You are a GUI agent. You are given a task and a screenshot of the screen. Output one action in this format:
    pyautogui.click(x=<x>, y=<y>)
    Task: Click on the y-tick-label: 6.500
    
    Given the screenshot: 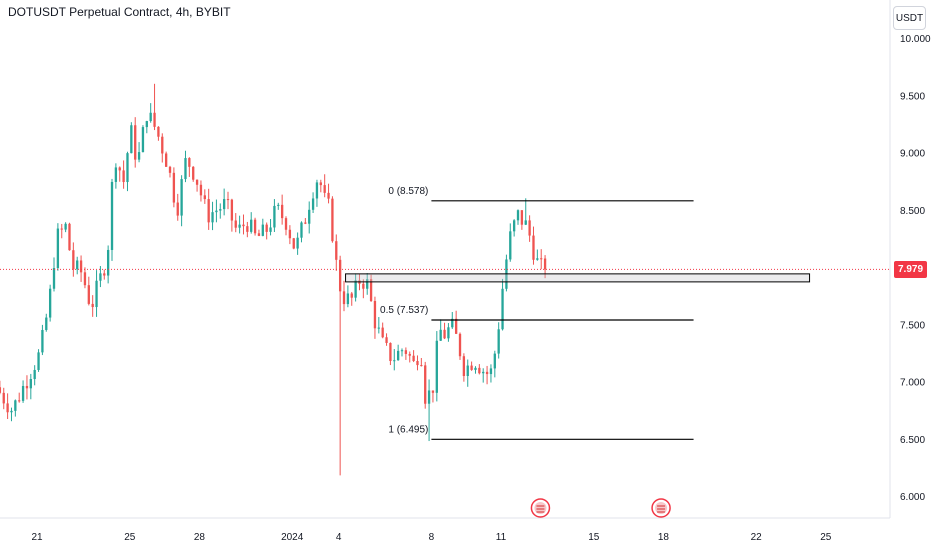 What is the action you would take?
    pyautogui.click(x=912, y=440)
    